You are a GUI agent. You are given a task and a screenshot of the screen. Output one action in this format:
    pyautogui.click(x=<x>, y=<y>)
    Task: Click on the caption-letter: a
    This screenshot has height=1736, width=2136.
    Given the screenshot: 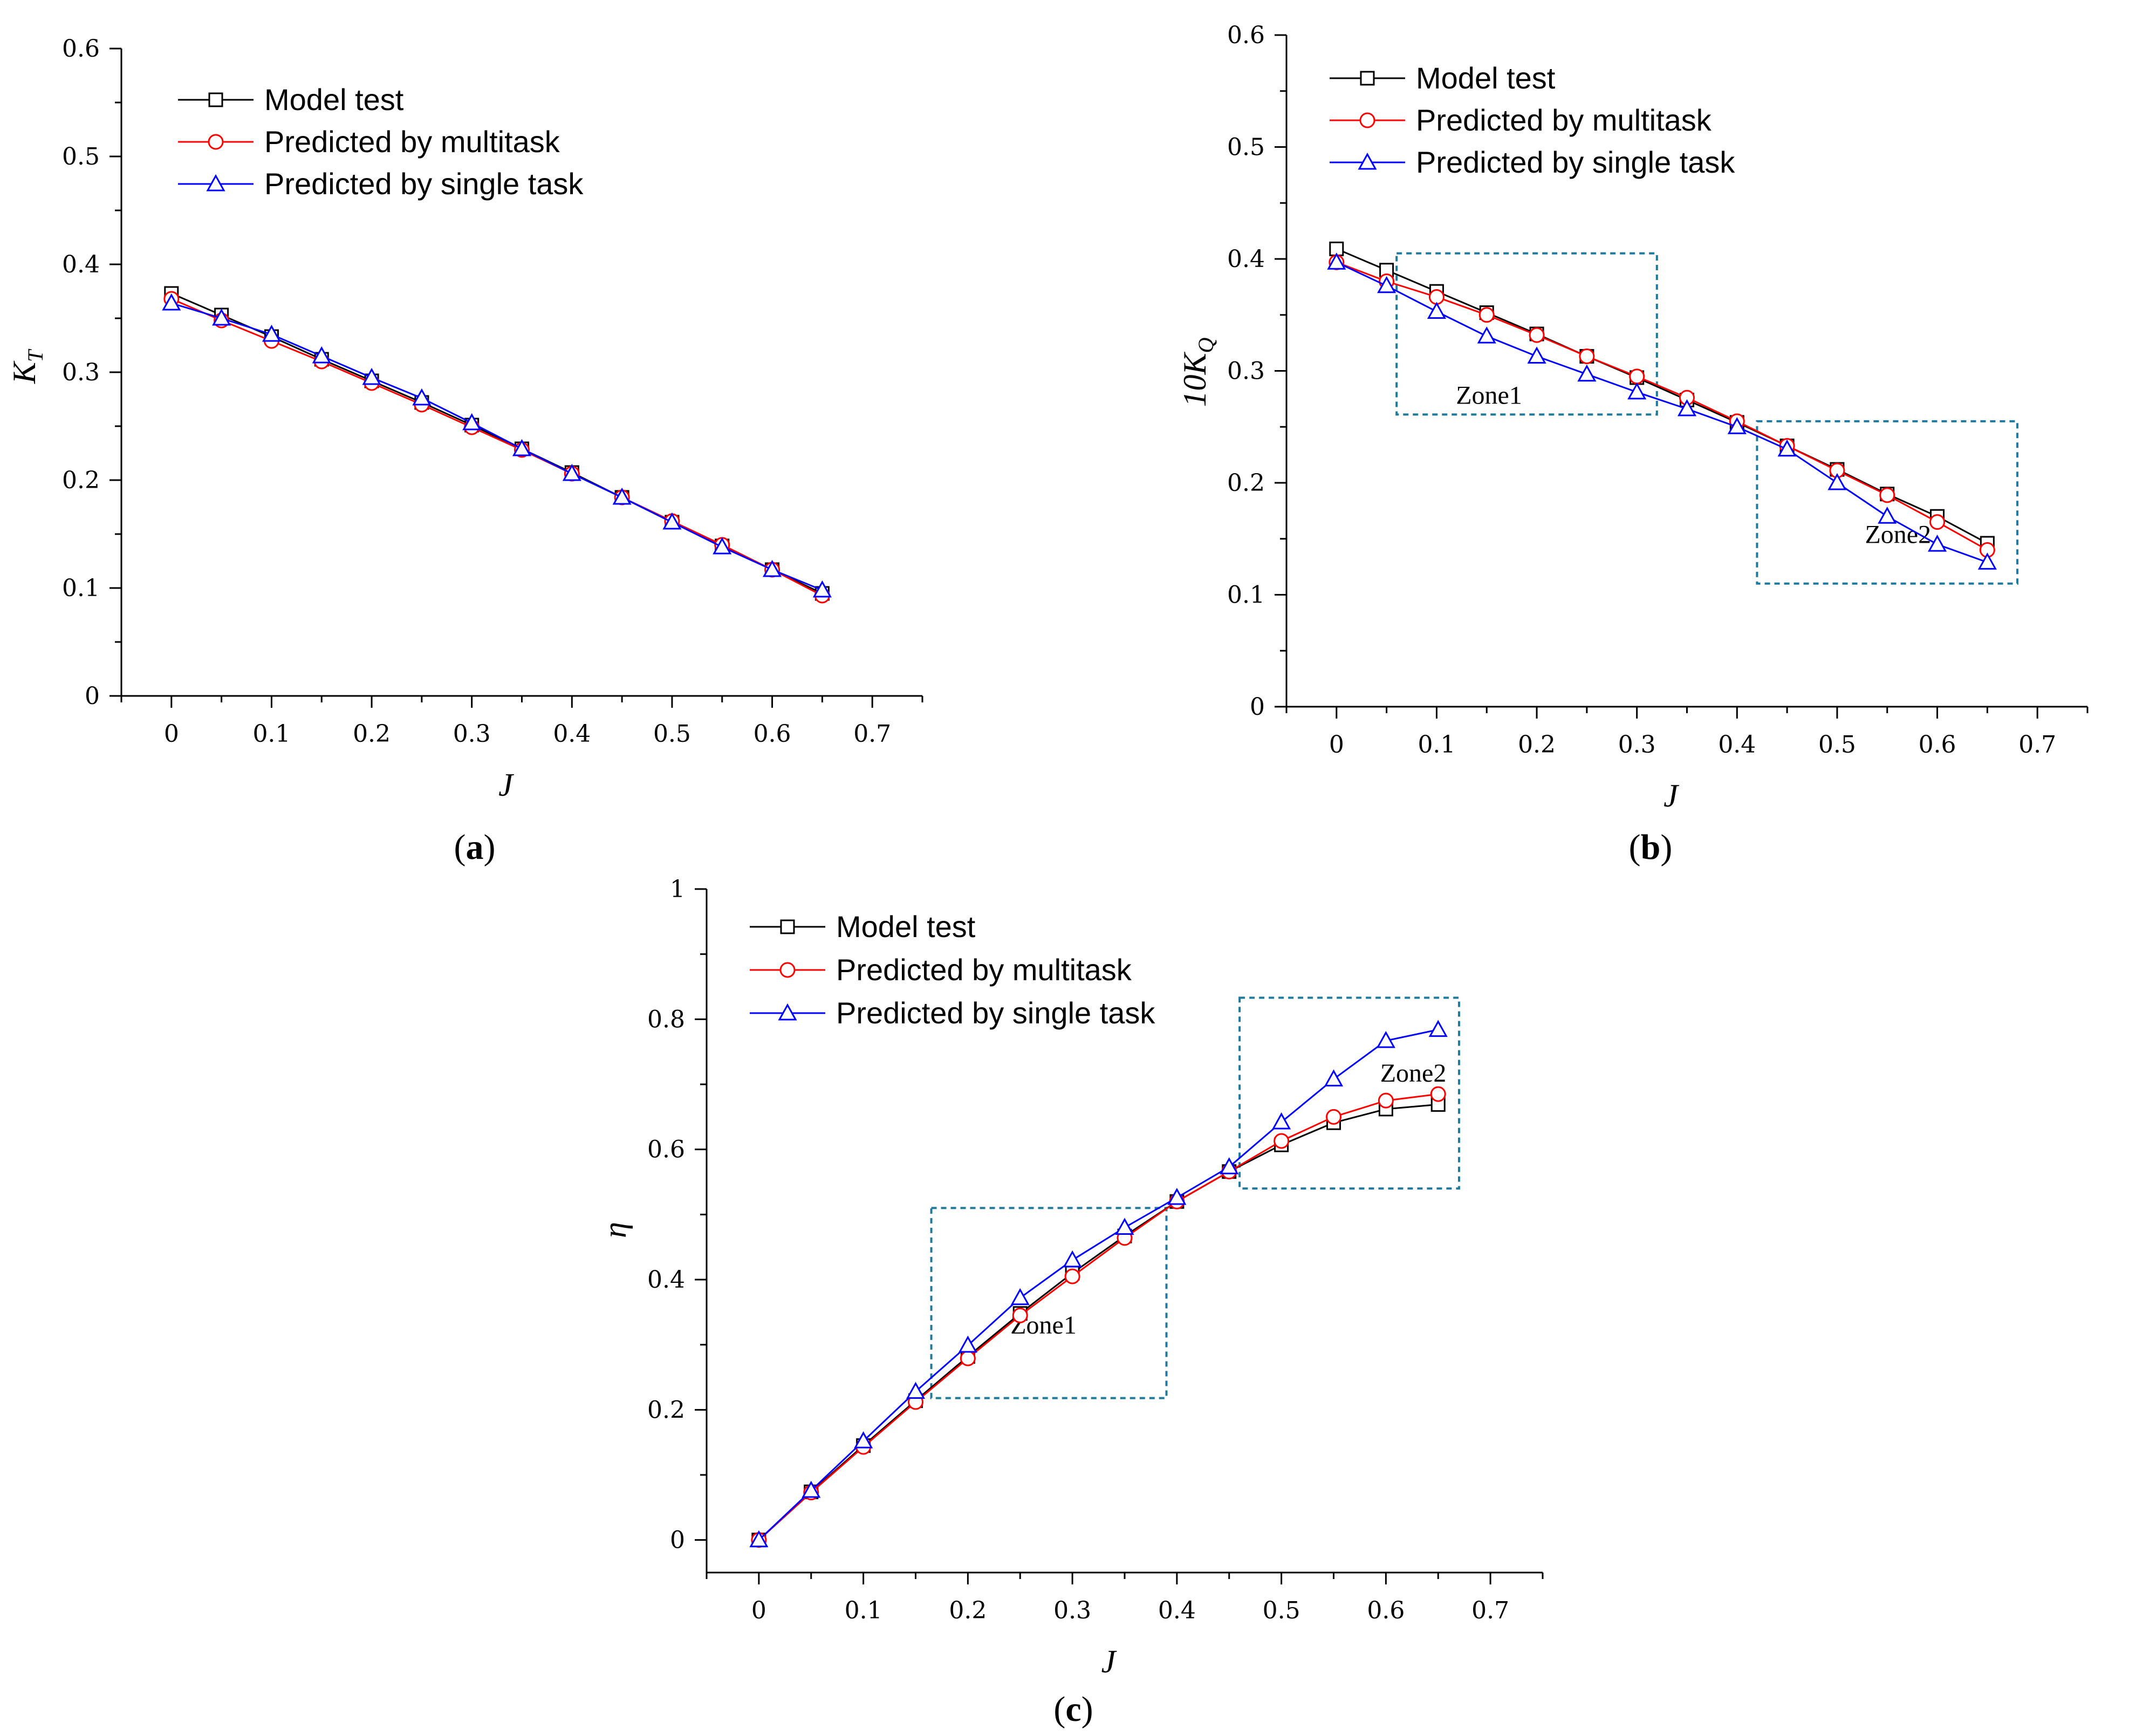 What is the action you would take?
    pyautogui.click(x=475, y=847)
    